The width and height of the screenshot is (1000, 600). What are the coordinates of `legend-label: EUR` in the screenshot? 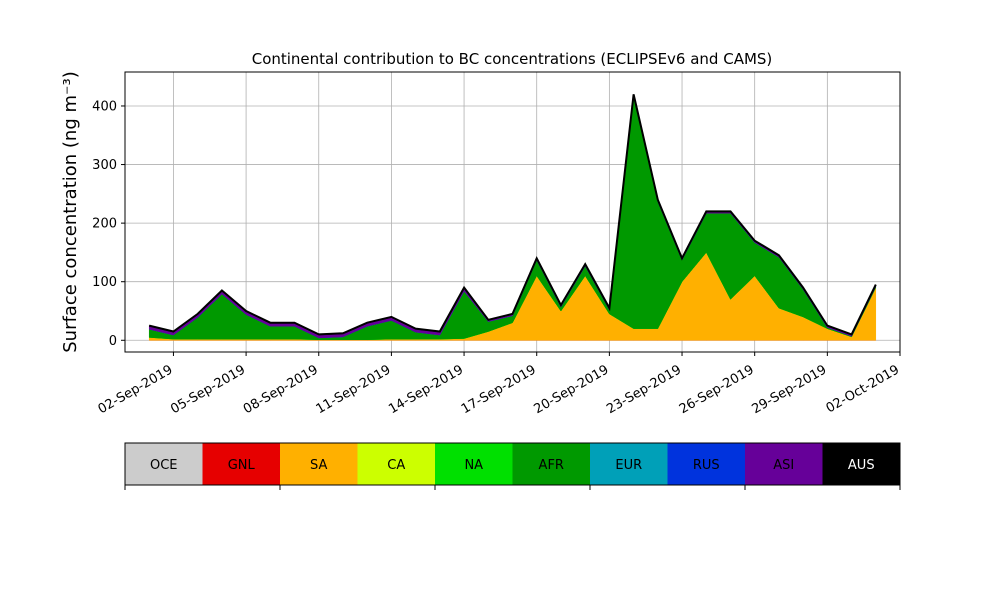 It's located at (628, 465).